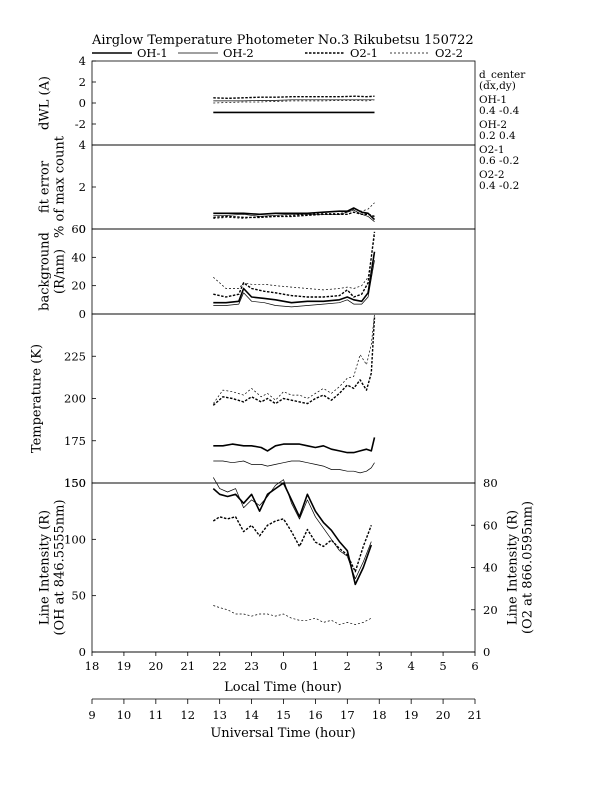 This screenshot has width=612, height=792. I want to click on panel-background: 60 40 20 0 background (R/nm), so click(257, 271).